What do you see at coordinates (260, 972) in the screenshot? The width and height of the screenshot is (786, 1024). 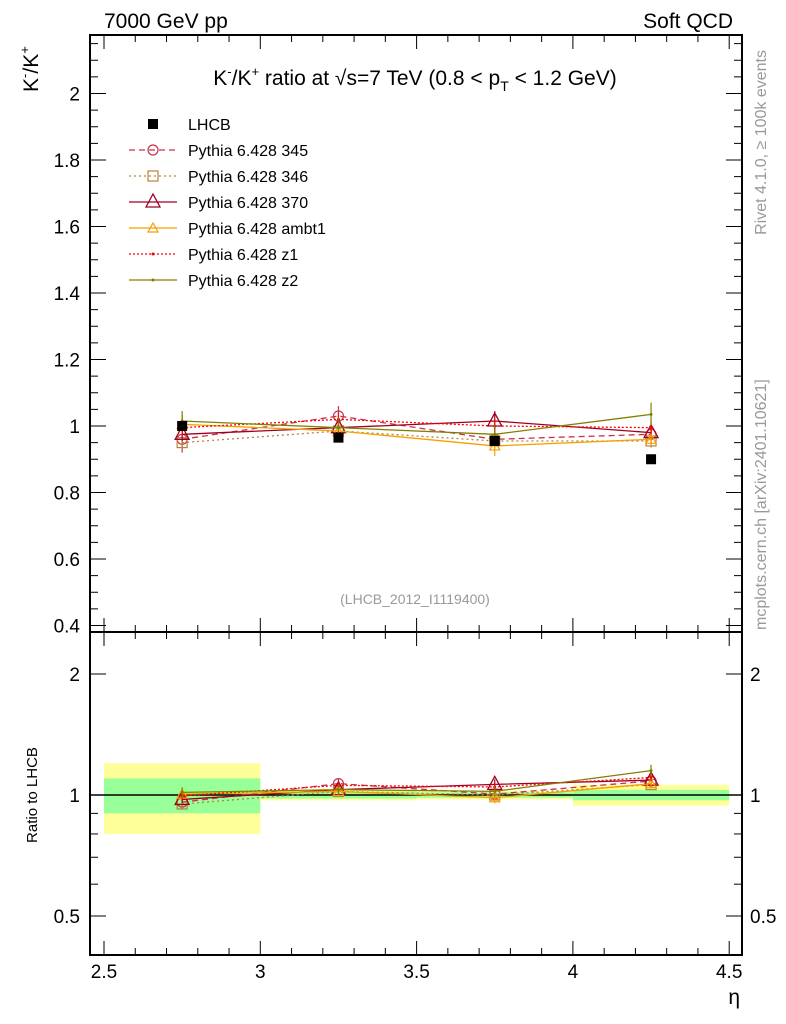 I see `x-tick-label: 3` at bounding box center [260, 972].